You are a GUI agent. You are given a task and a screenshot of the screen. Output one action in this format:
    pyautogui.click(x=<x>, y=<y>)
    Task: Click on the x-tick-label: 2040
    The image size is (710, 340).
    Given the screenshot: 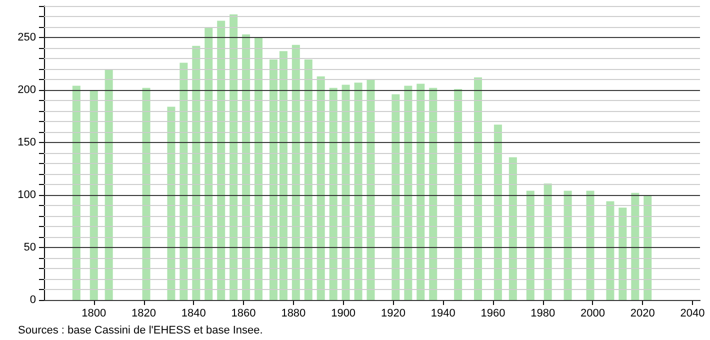 What is the action you would take?
    pyautogui.click(x=692, y=314)
    